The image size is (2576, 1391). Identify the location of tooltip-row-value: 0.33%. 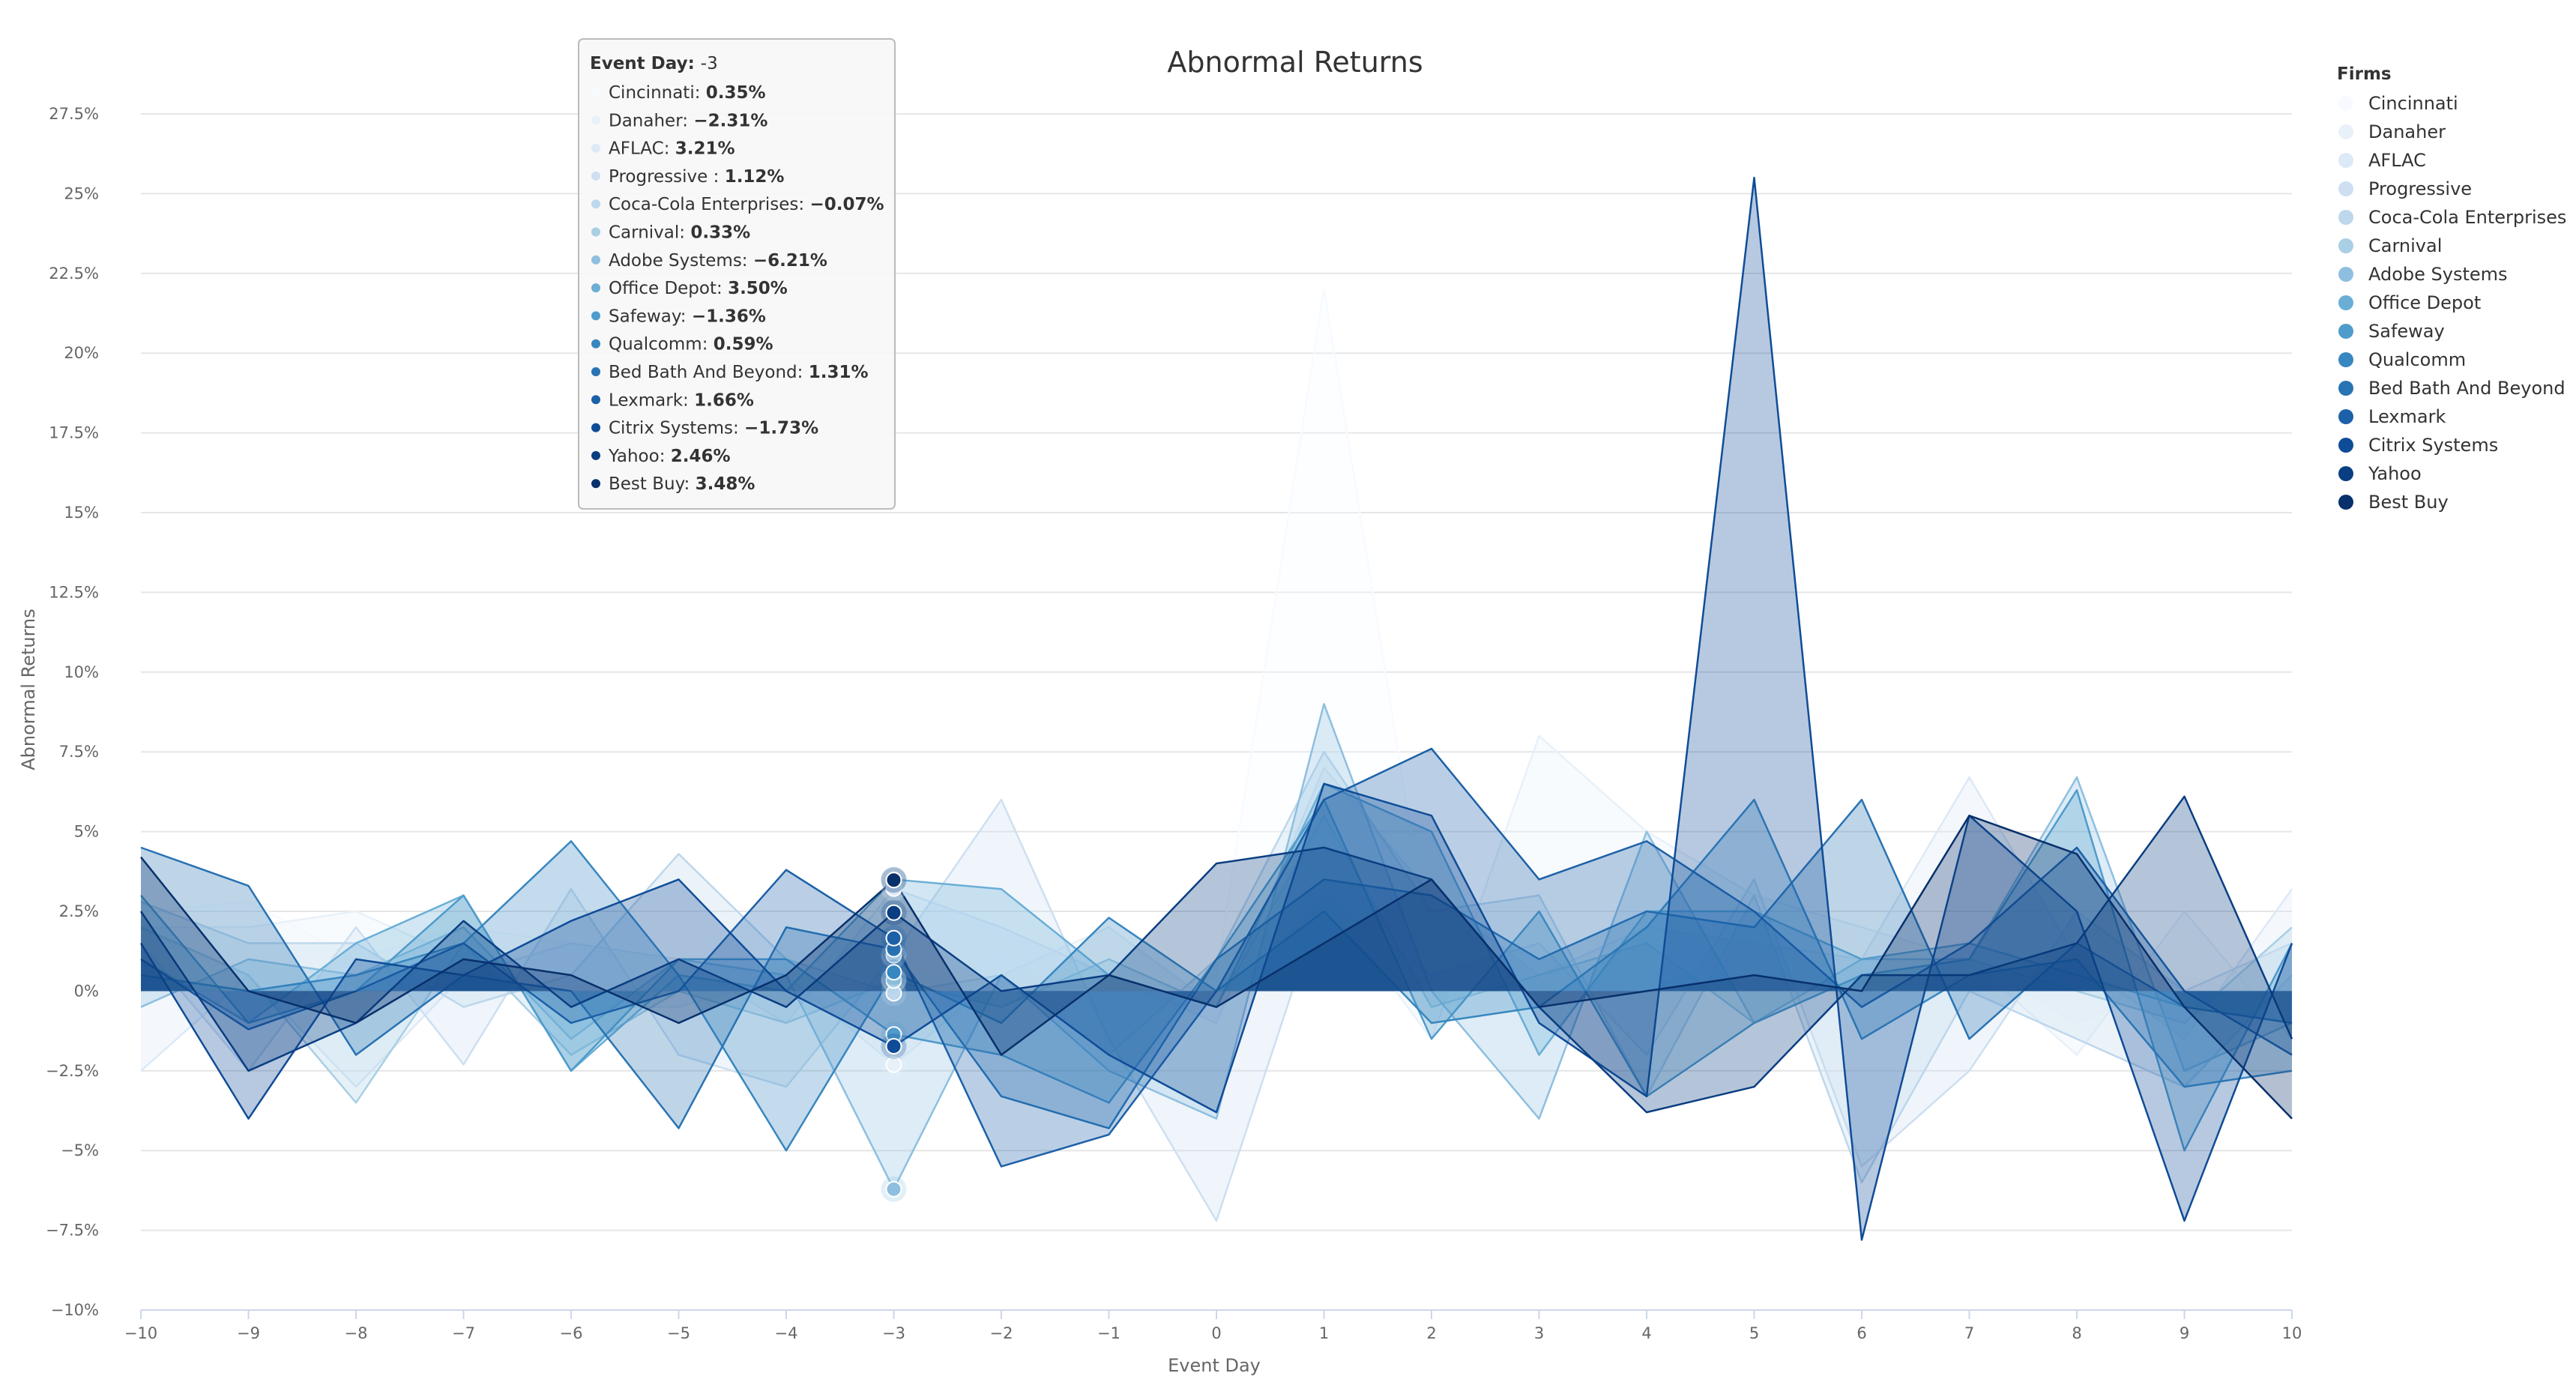
(720, 233).